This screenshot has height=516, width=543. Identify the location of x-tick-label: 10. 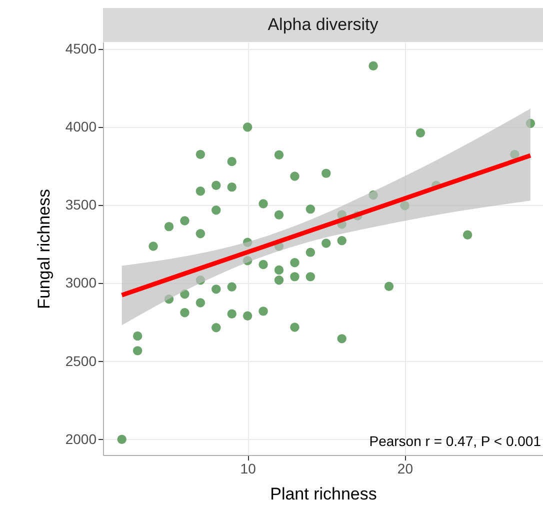
(248, 468).